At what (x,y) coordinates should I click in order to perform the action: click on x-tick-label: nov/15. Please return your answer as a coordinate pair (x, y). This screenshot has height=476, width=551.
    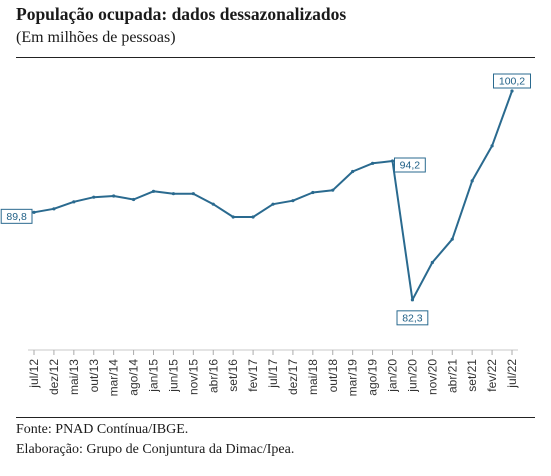
    Looking at the image, I should click on (193, 377).